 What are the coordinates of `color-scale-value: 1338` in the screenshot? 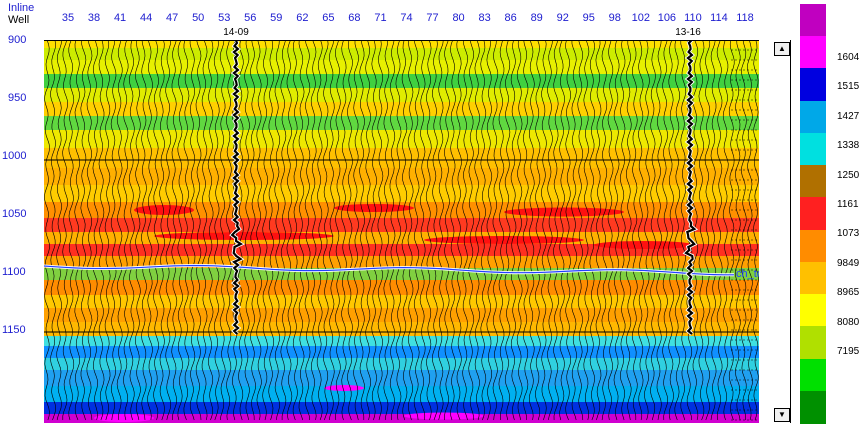 It's located at (848, 146).